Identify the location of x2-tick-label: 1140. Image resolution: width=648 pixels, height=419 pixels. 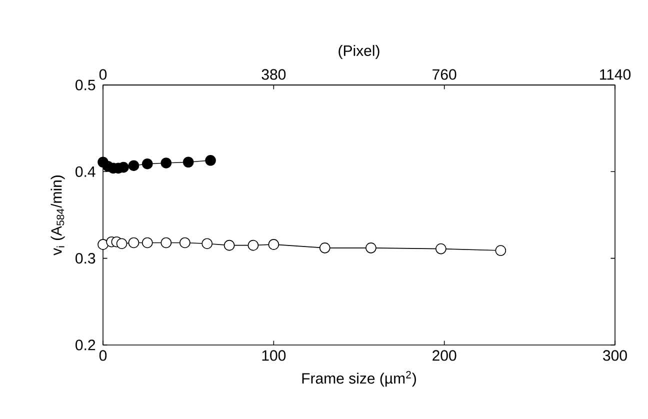
(615, 74).